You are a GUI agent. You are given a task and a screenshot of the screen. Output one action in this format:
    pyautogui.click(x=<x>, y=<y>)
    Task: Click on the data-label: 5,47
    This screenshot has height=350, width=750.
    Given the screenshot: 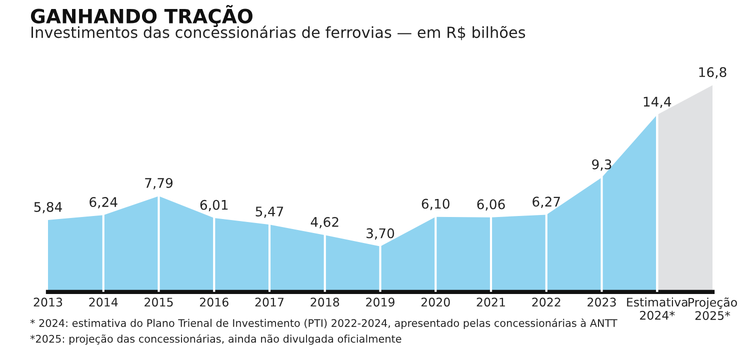 What is the action you would take?
    pyautogui.click(x=270, y=212)
    